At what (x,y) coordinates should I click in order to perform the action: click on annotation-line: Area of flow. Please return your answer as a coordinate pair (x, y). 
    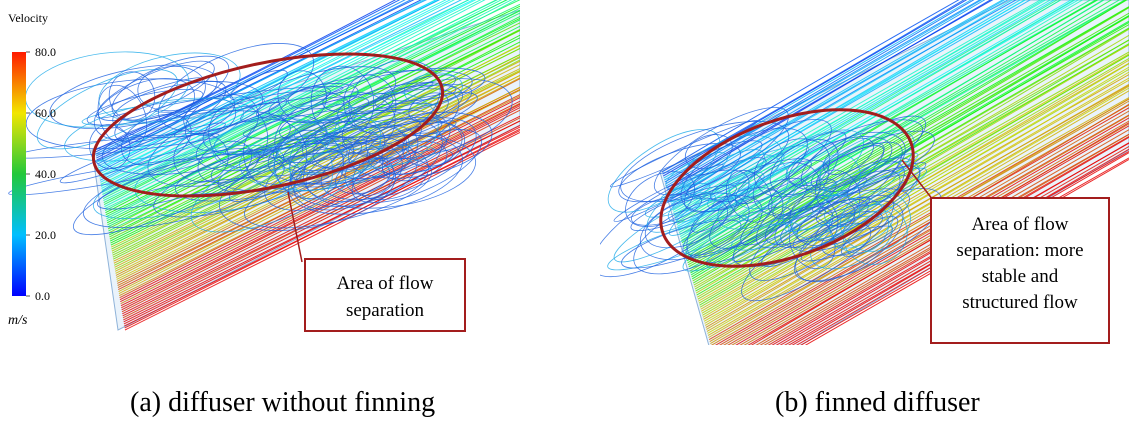
    Looking at the image, I should click on (1019, 224).